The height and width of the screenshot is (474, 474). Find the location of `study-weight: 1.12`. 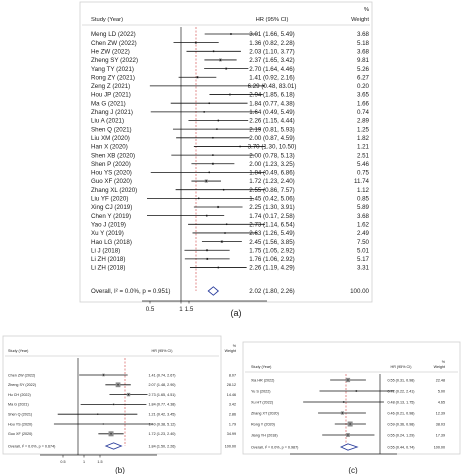

study-weight: 1.12 is located at coordinates (363, 190).